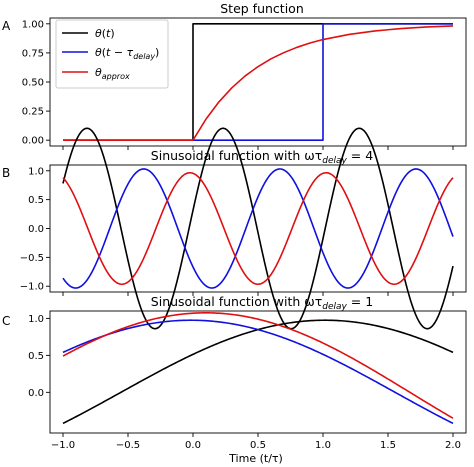  What do you see at coordinates (36, 393) in the screenshot?
I see `y-tick-label-sin1: 0.0` at bounding box center [36, 393].